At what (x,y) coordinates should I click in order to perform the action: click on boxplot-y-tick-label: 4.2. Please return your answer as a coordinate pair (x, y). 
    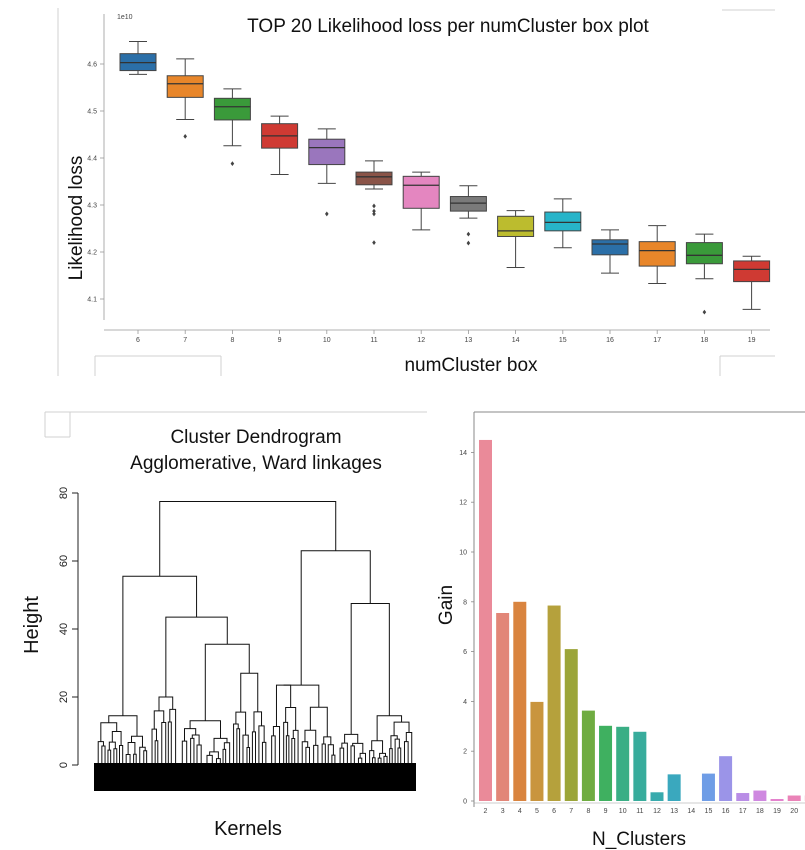
    Looking at the image, I should click on (92, 253).